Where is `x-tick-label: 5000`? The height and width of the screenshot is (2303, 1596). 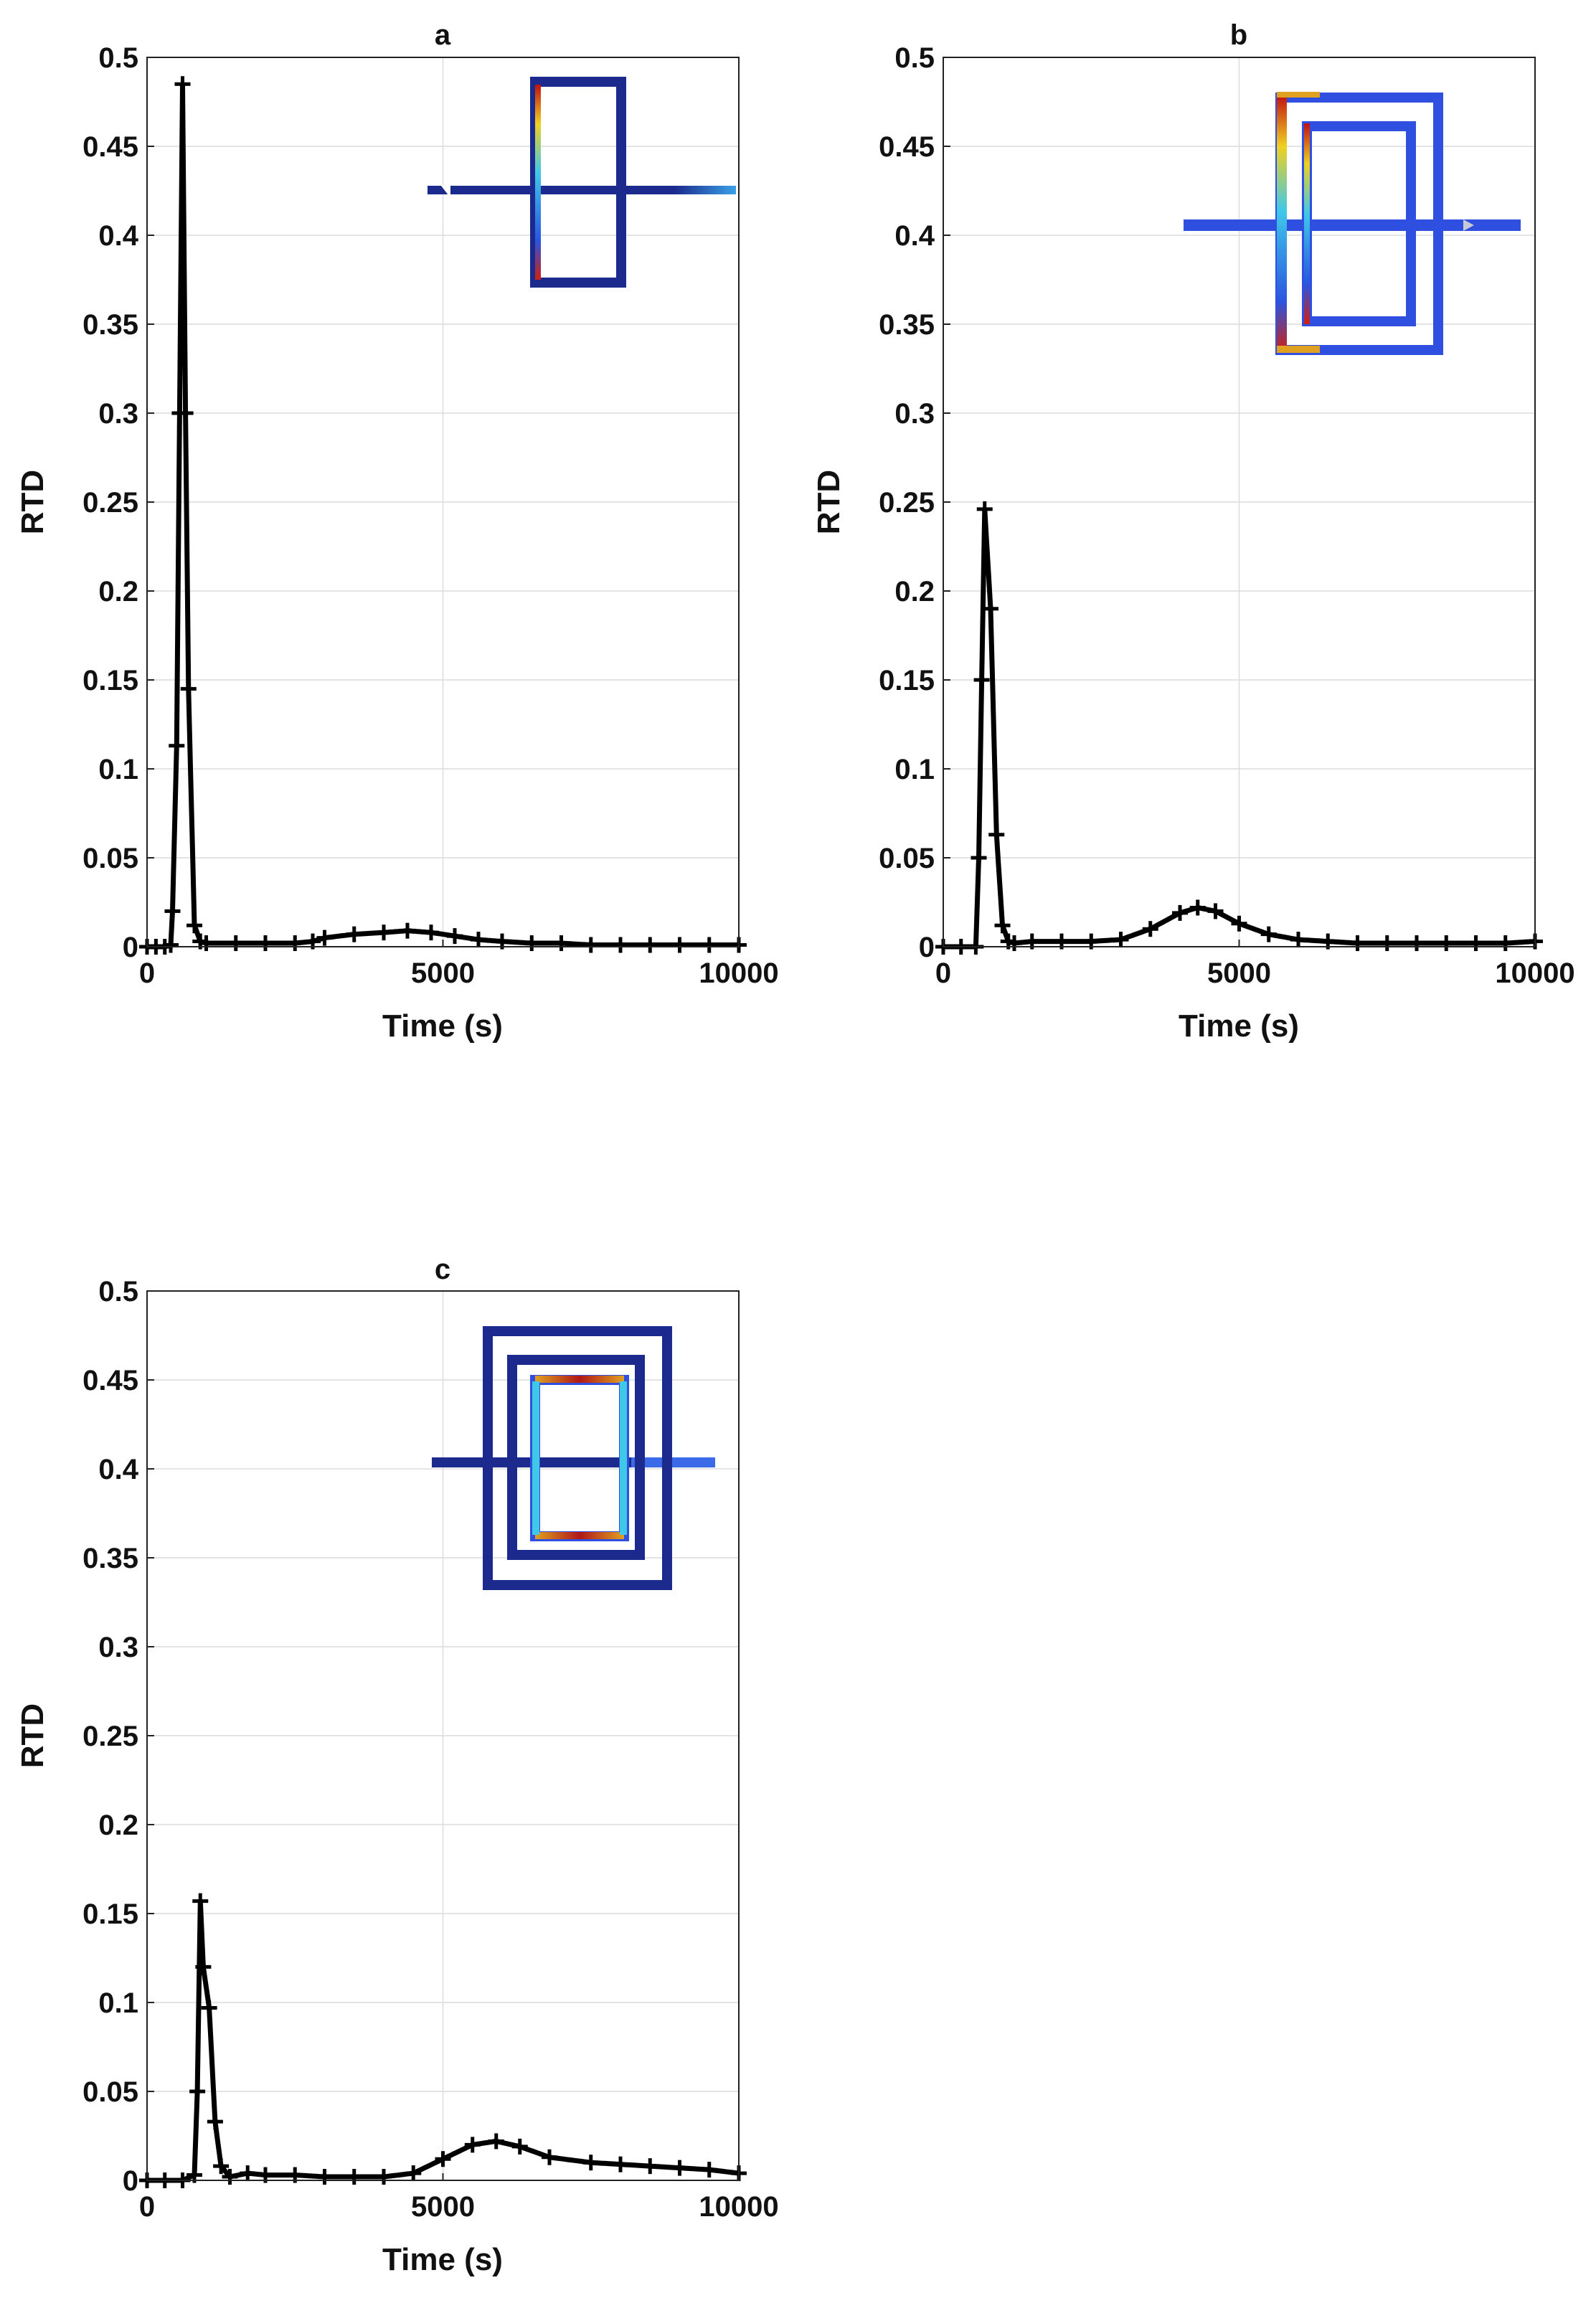 x-tick-label: 5000 is located at coordinates (443, 2207).